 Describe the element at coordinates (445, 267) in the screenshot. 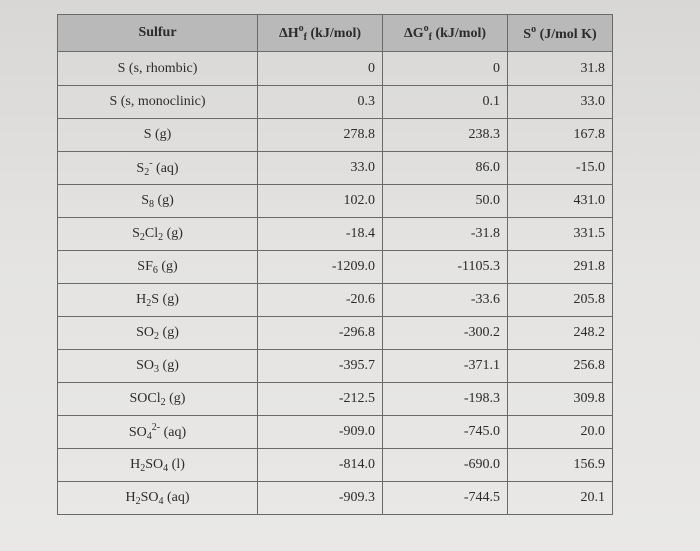

I see `gibbs-cell: -1105.3` at that location.